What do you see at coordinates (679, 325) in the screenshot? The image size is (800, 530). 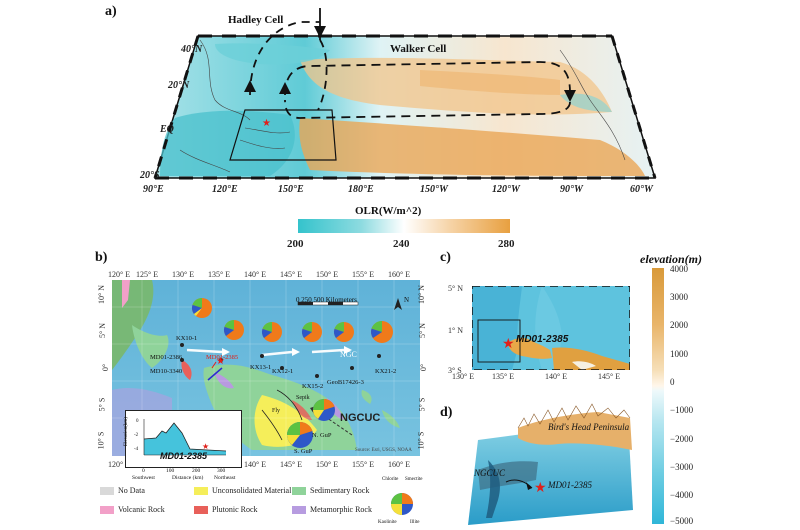 I see `elev-tick-2000: 2000` at bounding box center [679, 325].